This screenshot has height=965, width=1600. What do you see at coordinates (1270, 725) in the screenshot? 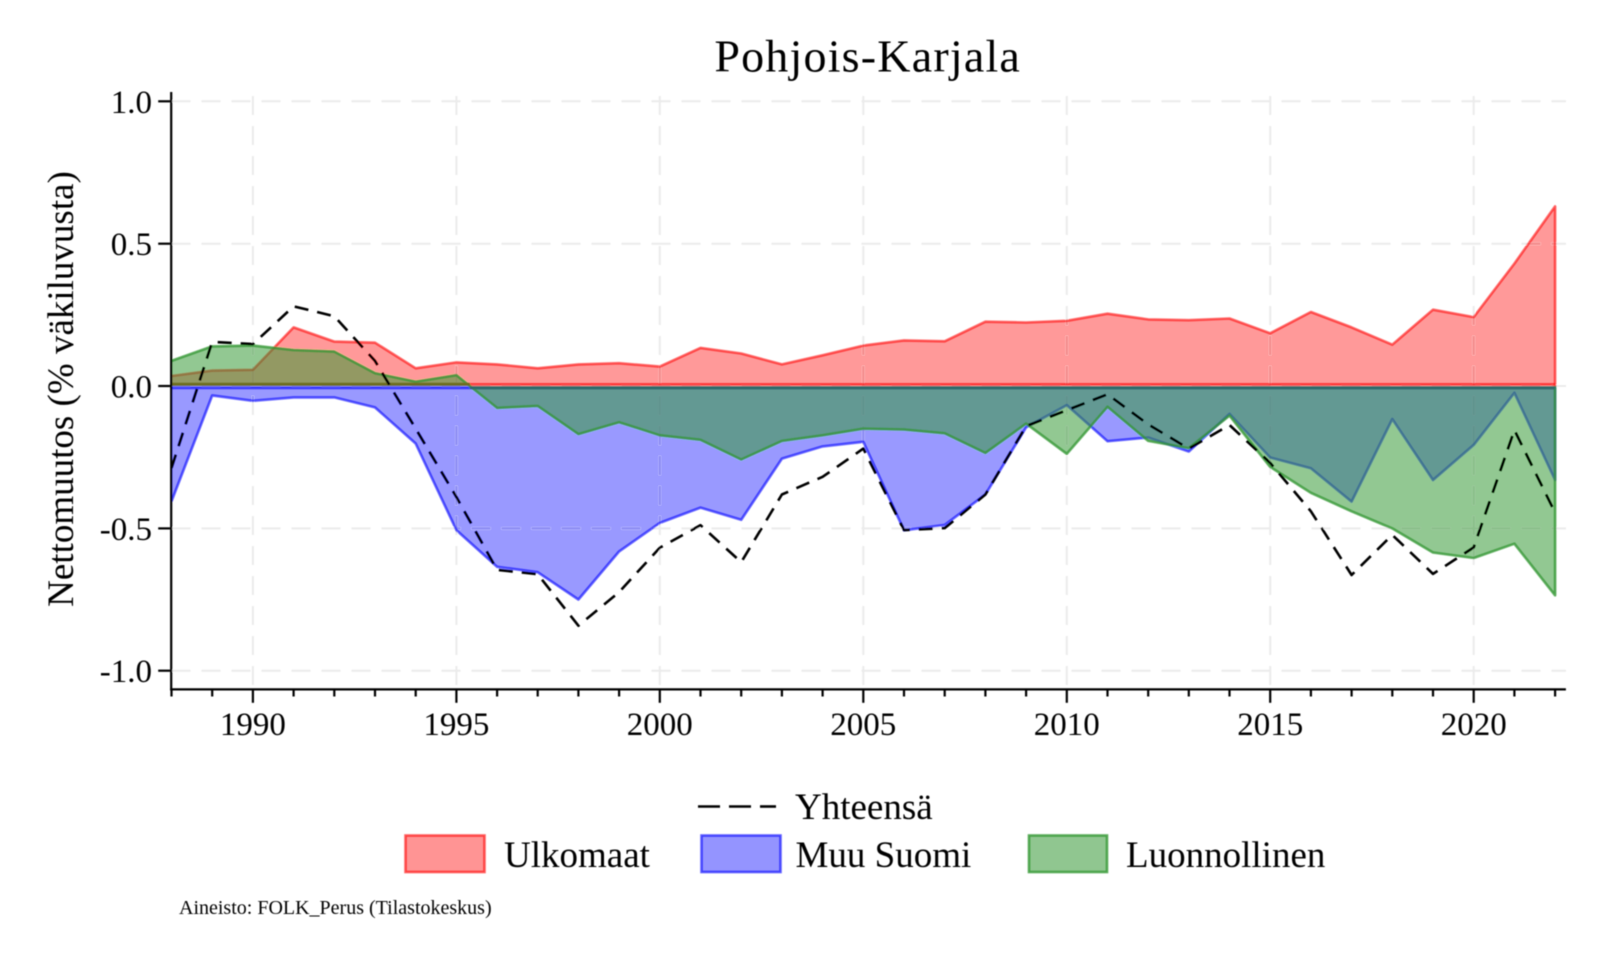
I see `svg-text: 2015` at bounding box center [1270, 725].